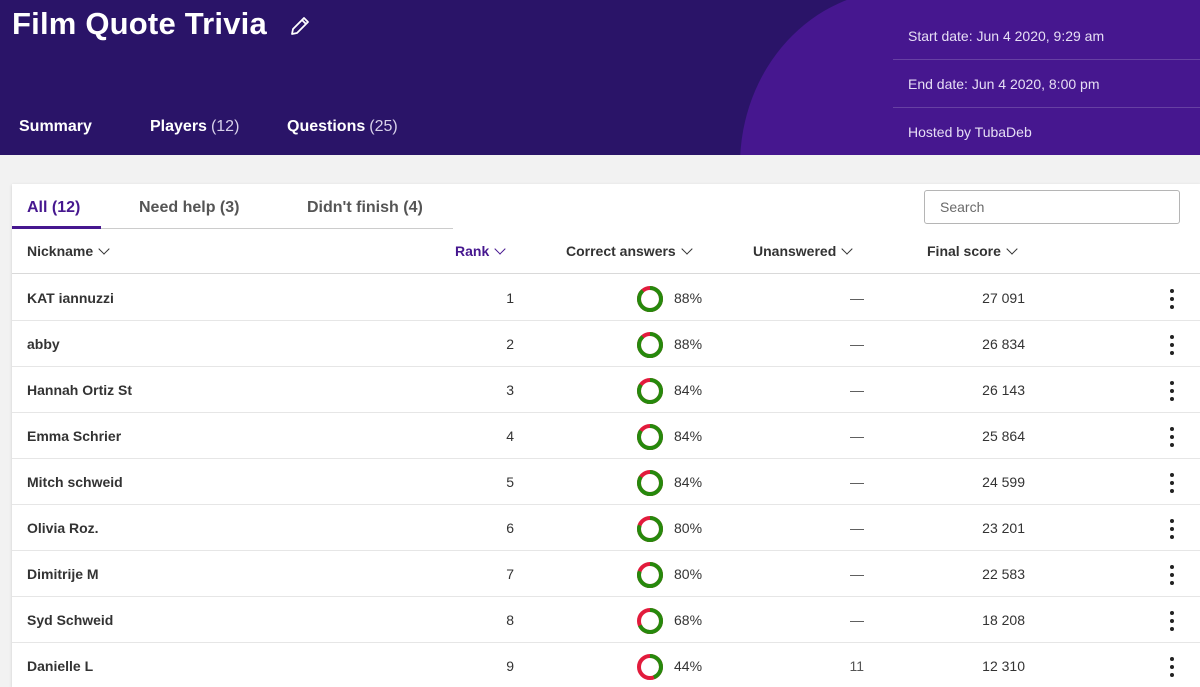 Image resolution: width=1200 pixels, height=687 pixels. Describe the element at coordinates (606, 390) in the screenshot. I see `table-row: Hannah Ortiz St 3 84% — 26 143` at that location.